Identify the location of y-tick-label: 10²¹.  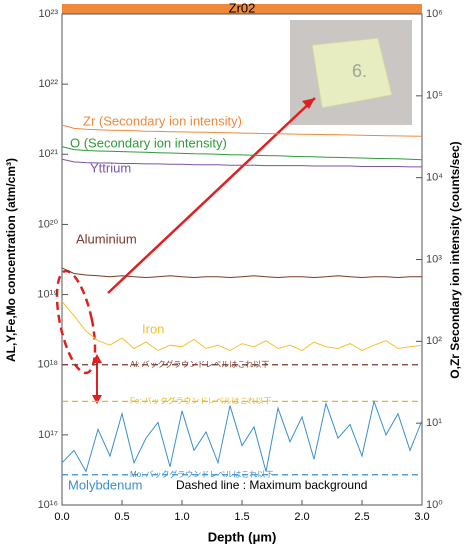
(48, 154).